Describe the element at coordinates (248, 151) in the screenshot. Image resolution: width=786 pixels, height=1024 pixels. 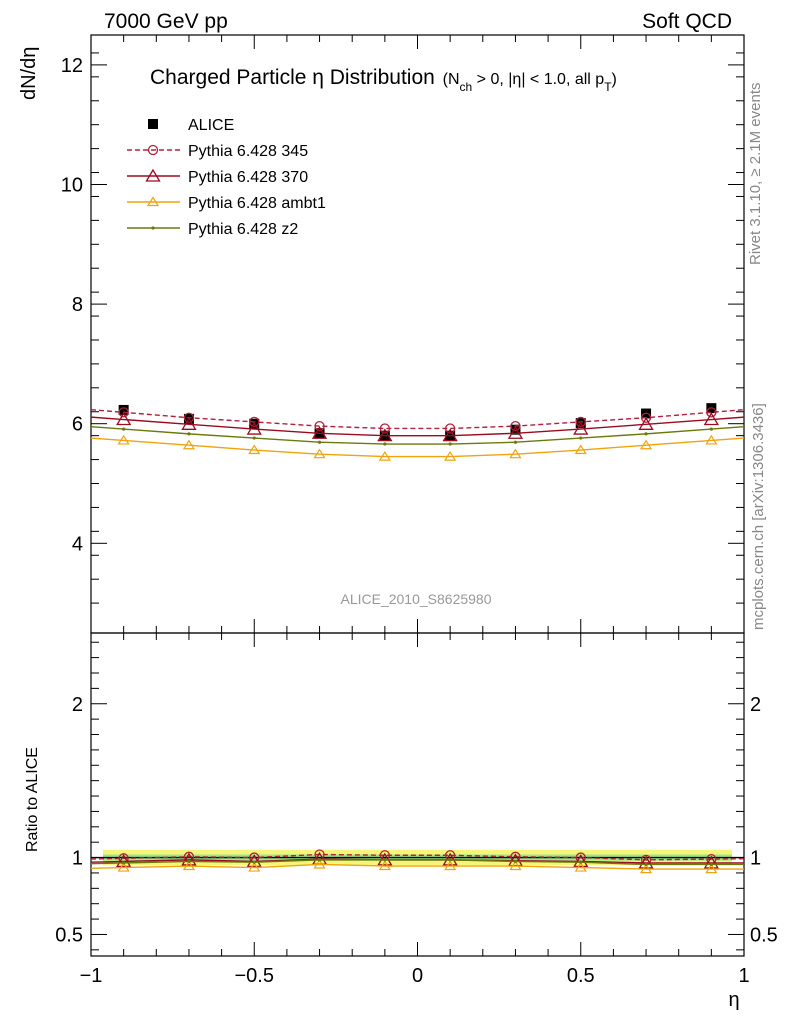
I see `legend-label-1: Pythia 6.428 345` at that location.